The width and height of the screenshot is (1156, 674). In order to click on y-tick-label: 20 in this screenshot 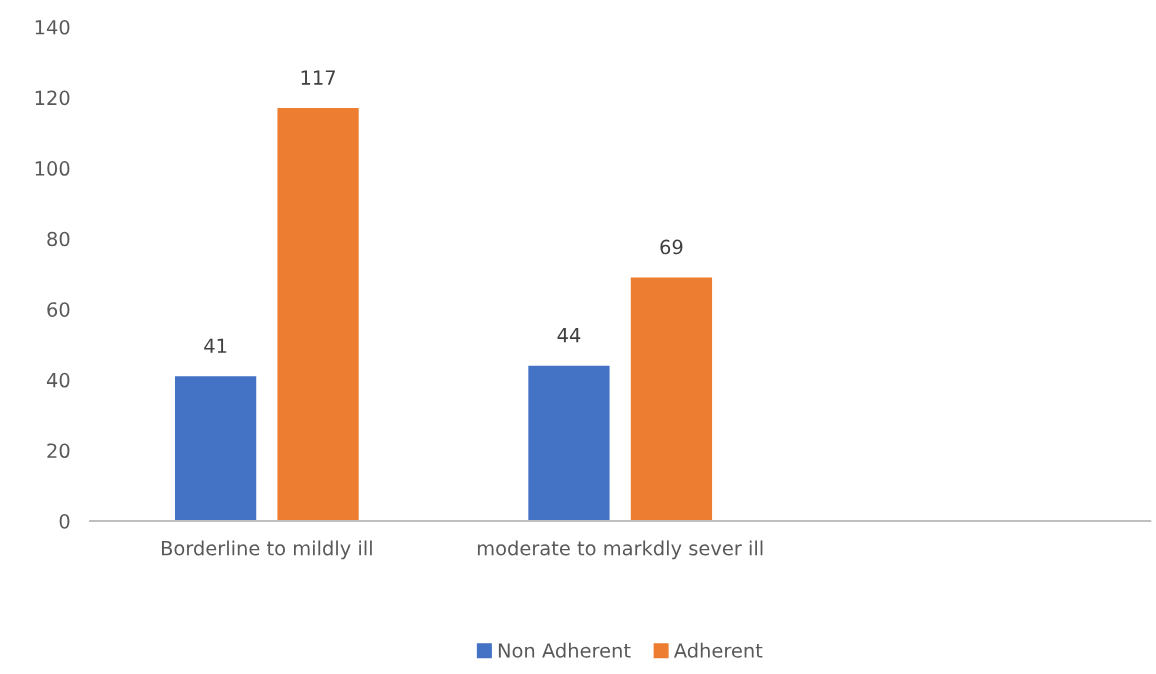, I will do `click(58, 451)`.